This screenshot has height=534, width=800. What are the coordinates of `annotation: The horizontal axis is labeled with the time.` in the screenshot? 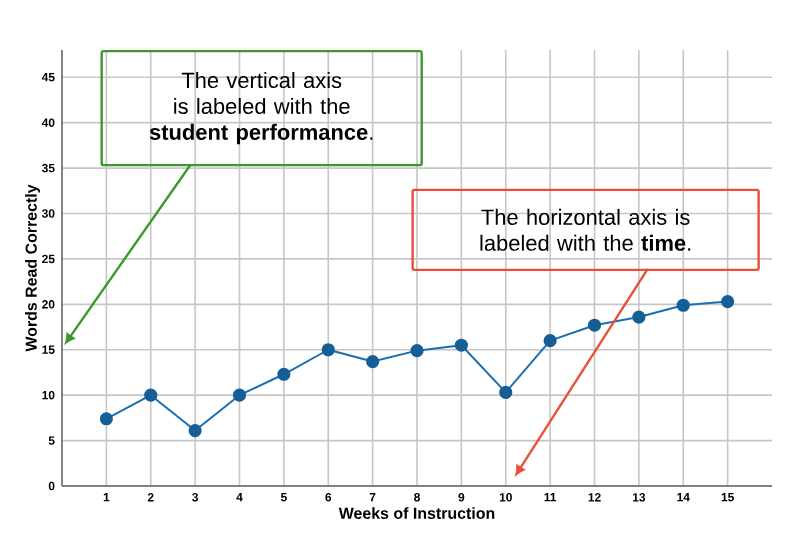 It's located at (585, 229).